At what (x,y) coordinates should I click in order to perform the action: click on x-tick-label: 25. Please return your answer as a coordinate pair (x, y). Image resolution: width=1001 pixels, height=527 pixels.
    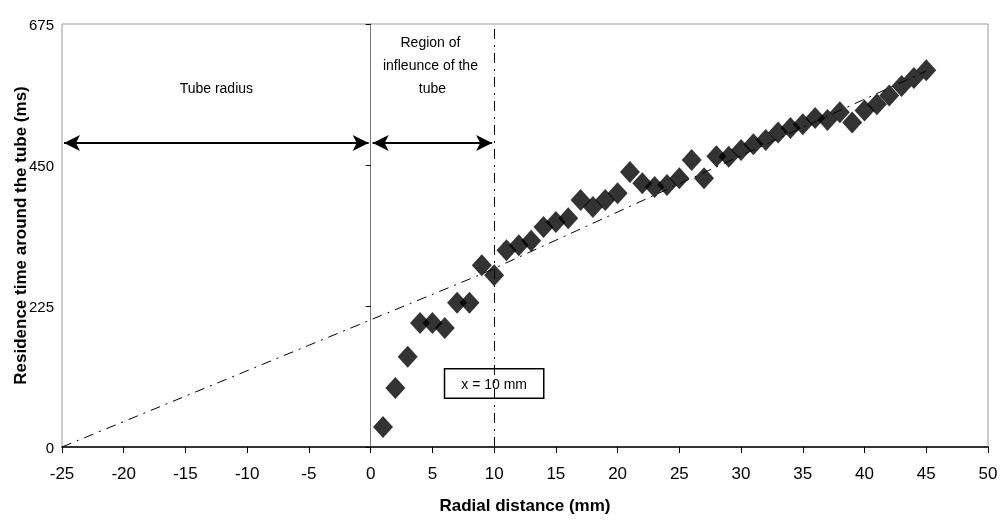
    Looking at the image, I should click on (679, 473).